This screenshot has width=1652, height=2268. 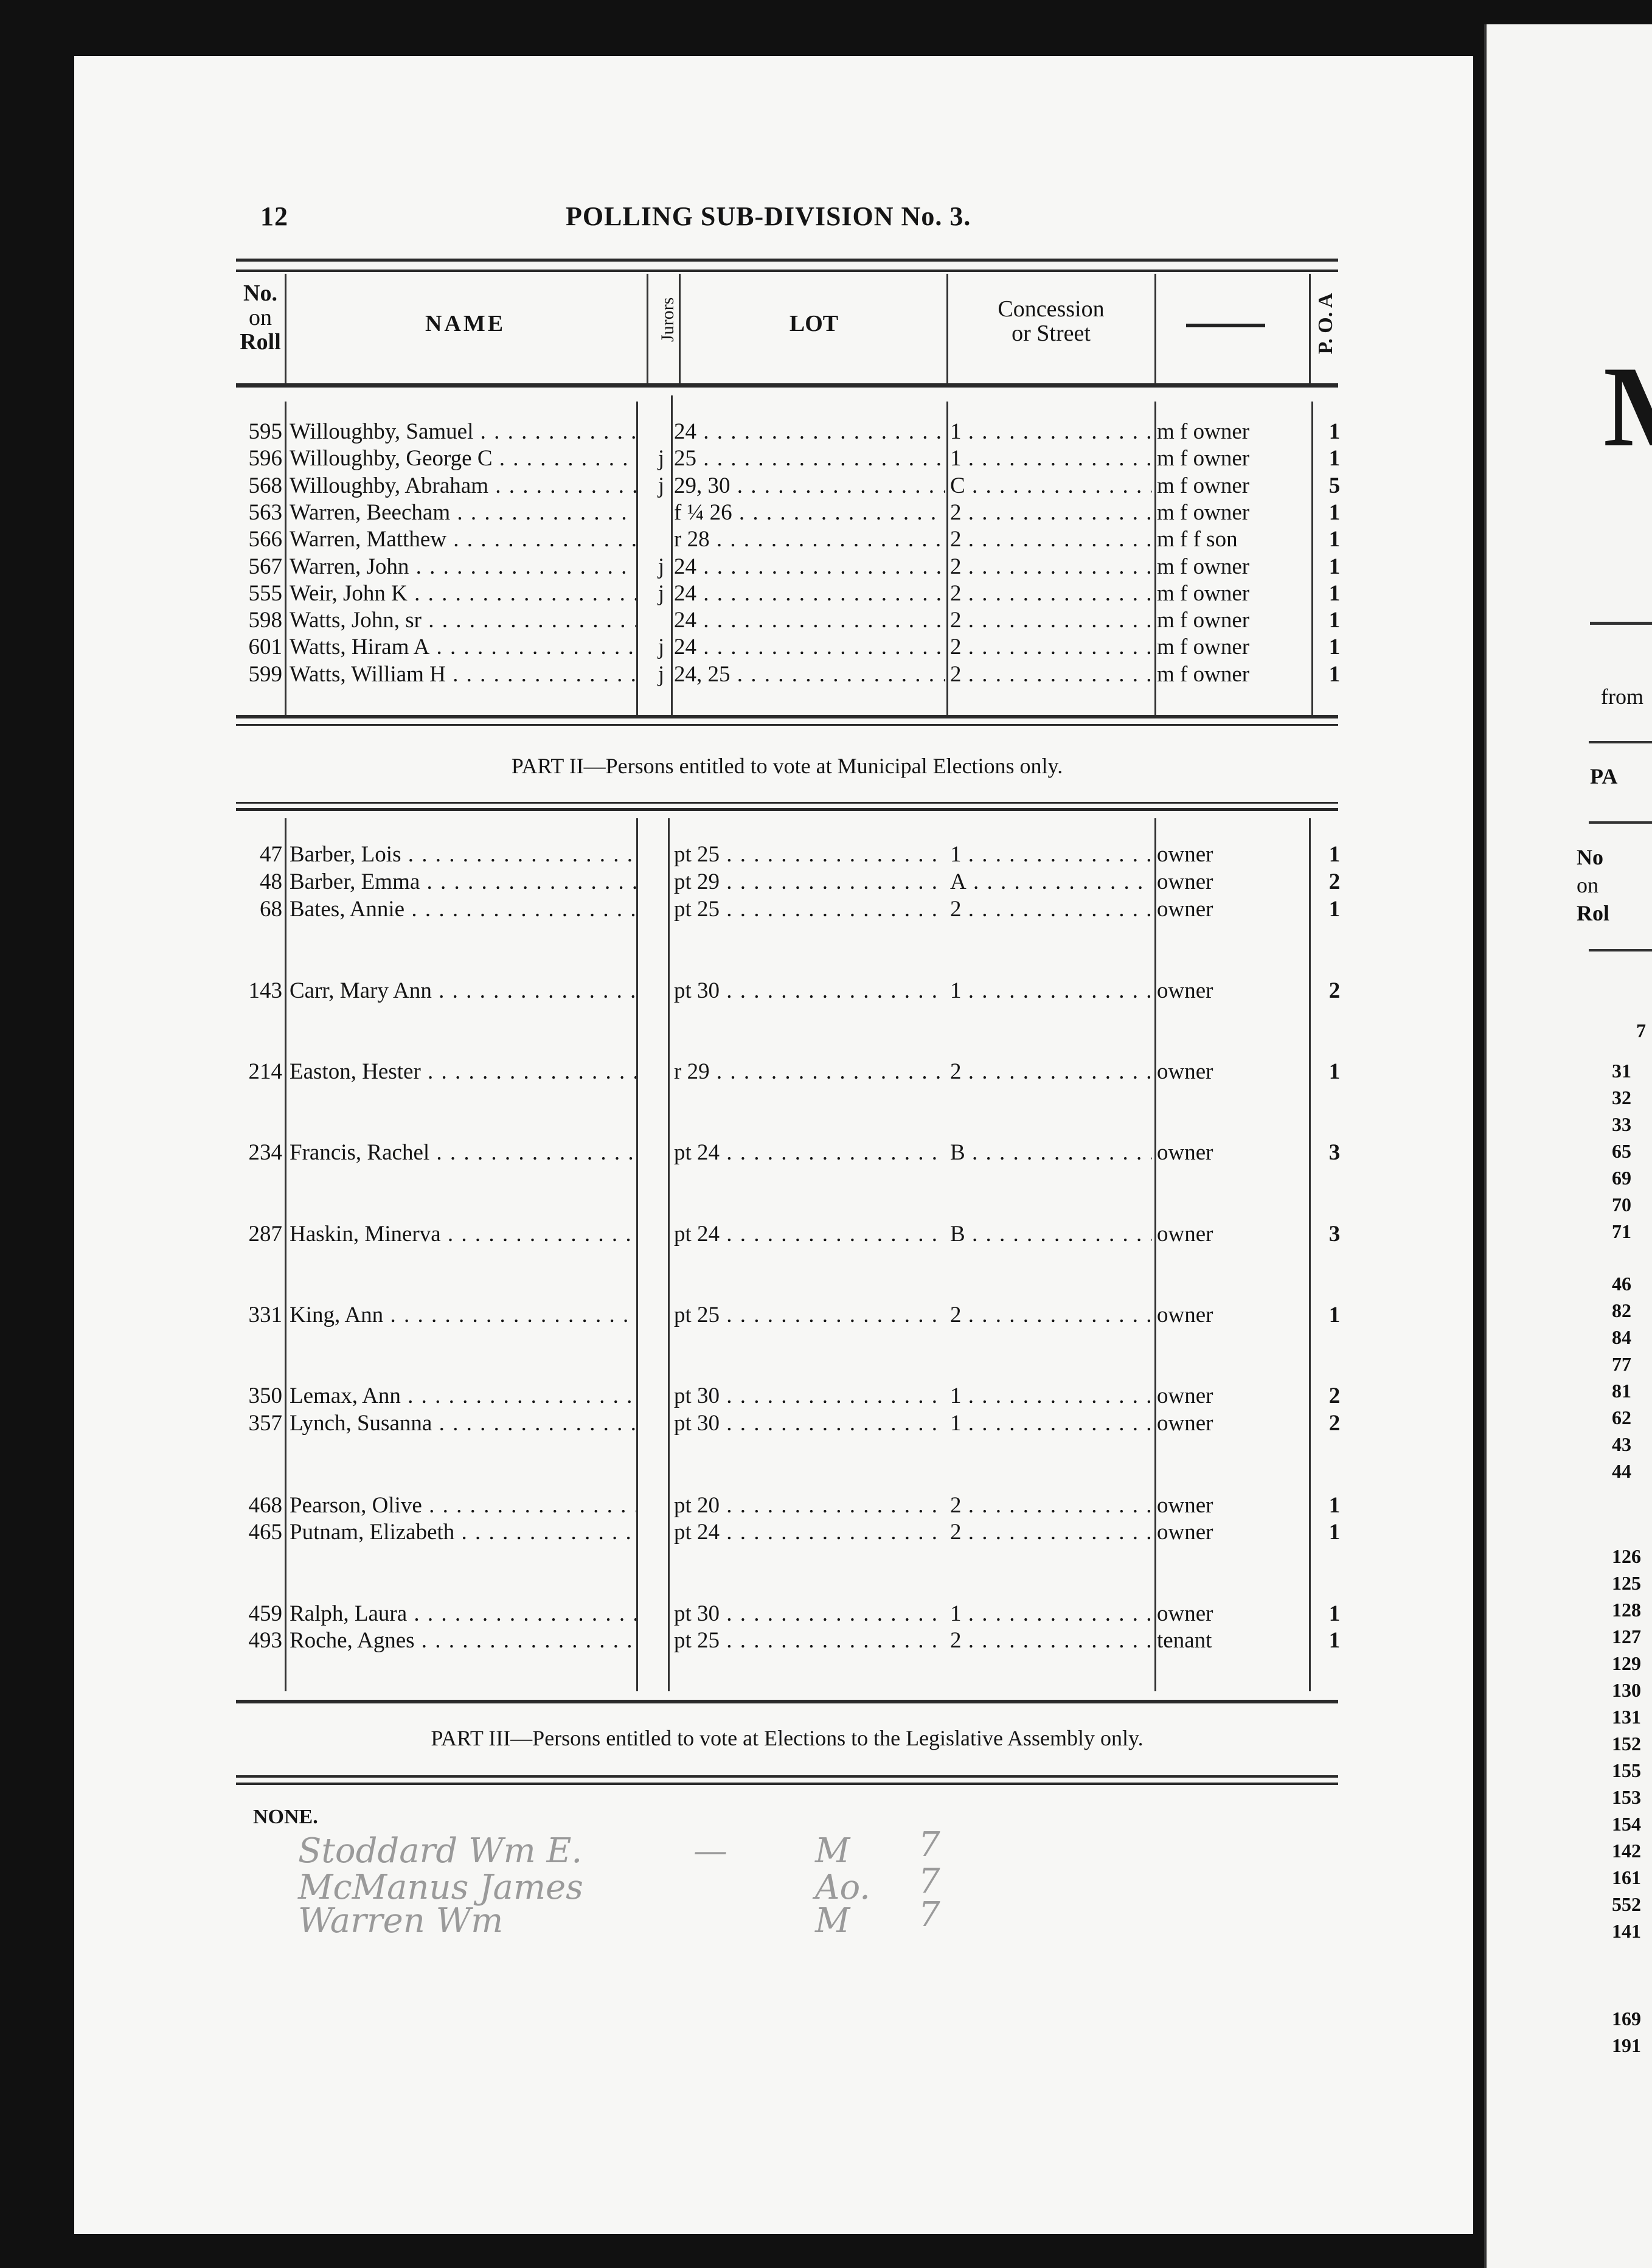 I want to click on concession-value: A, so click(x=1051, y=882).